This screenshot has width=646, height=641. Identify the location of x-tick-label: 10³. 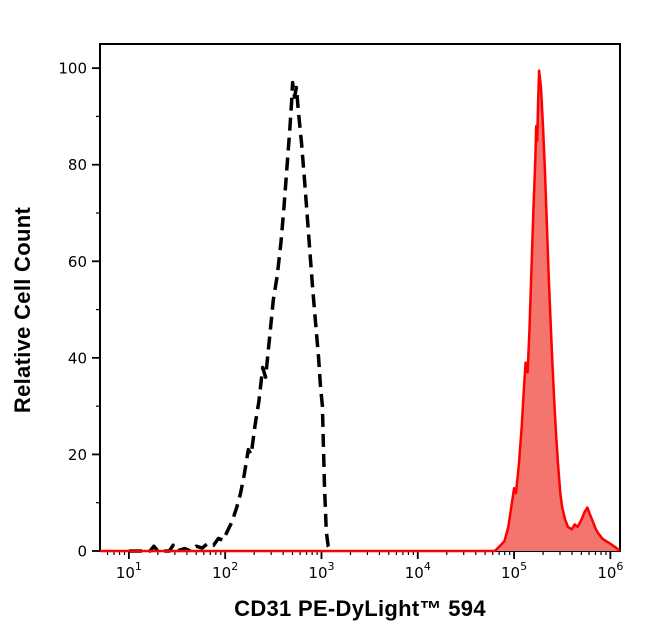
(321, 571).